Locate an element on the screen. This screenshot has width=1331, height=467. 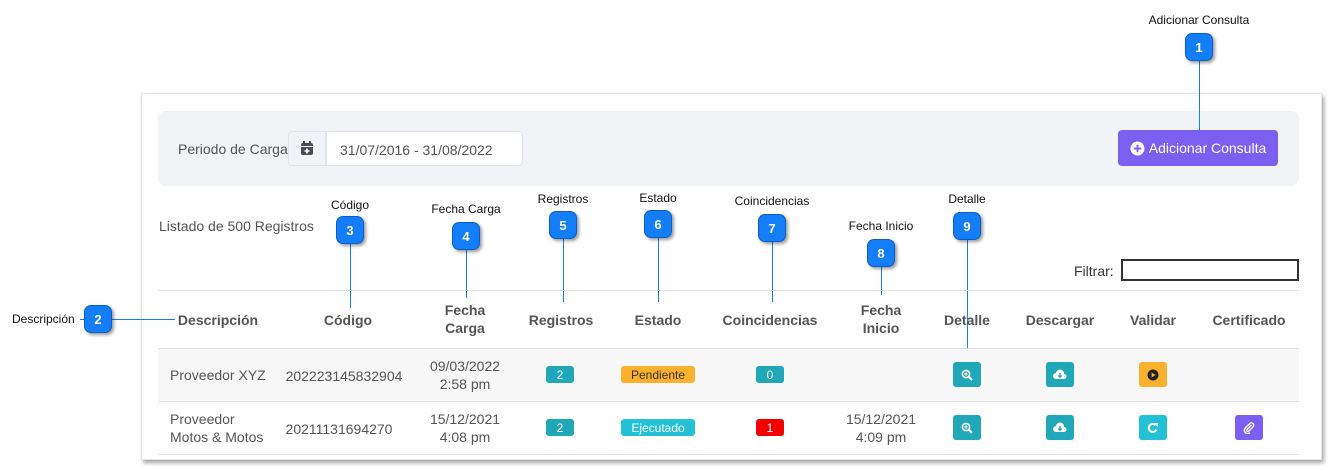
add-consulta-button: Adicionar Consulta is located at coordinates (1198, 148).